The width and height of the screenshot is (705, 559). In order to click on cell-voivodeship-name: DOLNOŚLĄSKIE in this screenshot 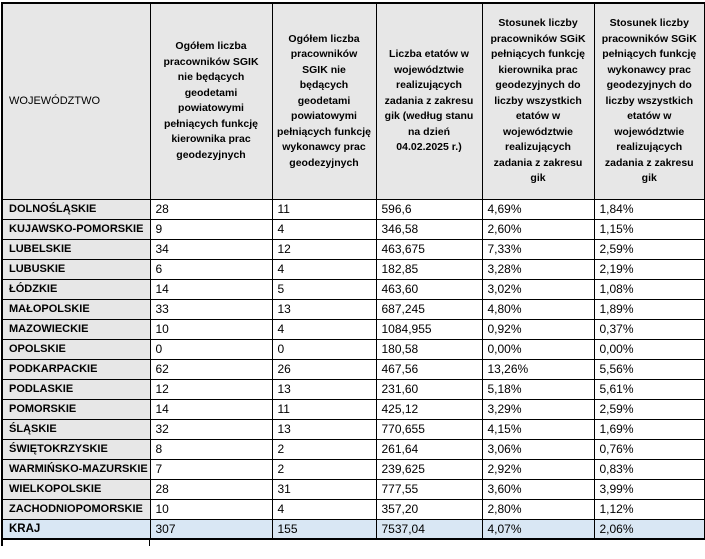, I will do `click(76, 209)`.